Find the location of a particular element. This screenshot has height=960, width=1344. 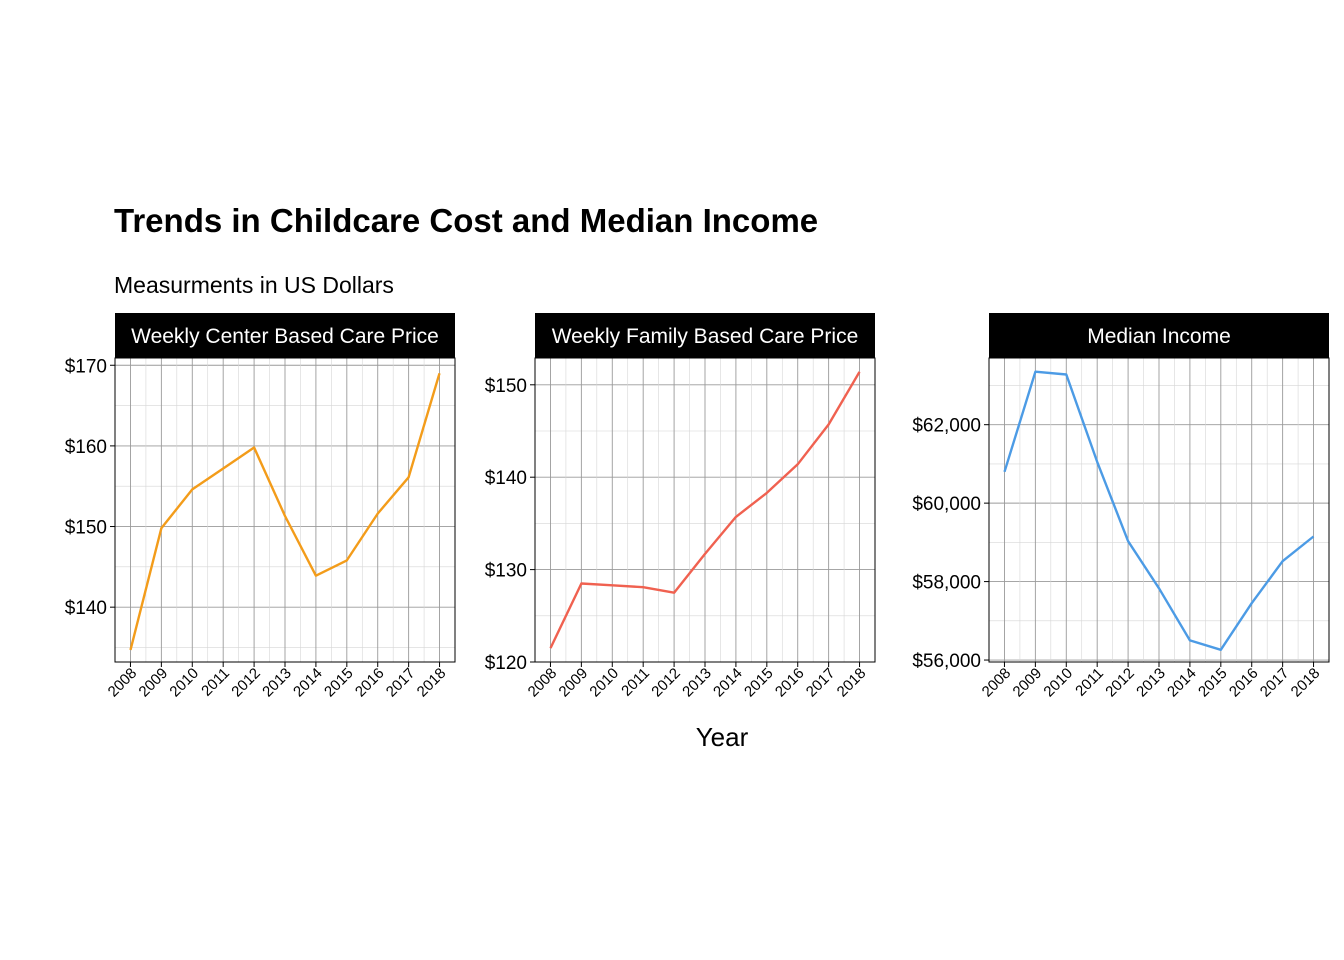

strip-label: Weekly Center Based Care Price is located at coordinates (285, 336).